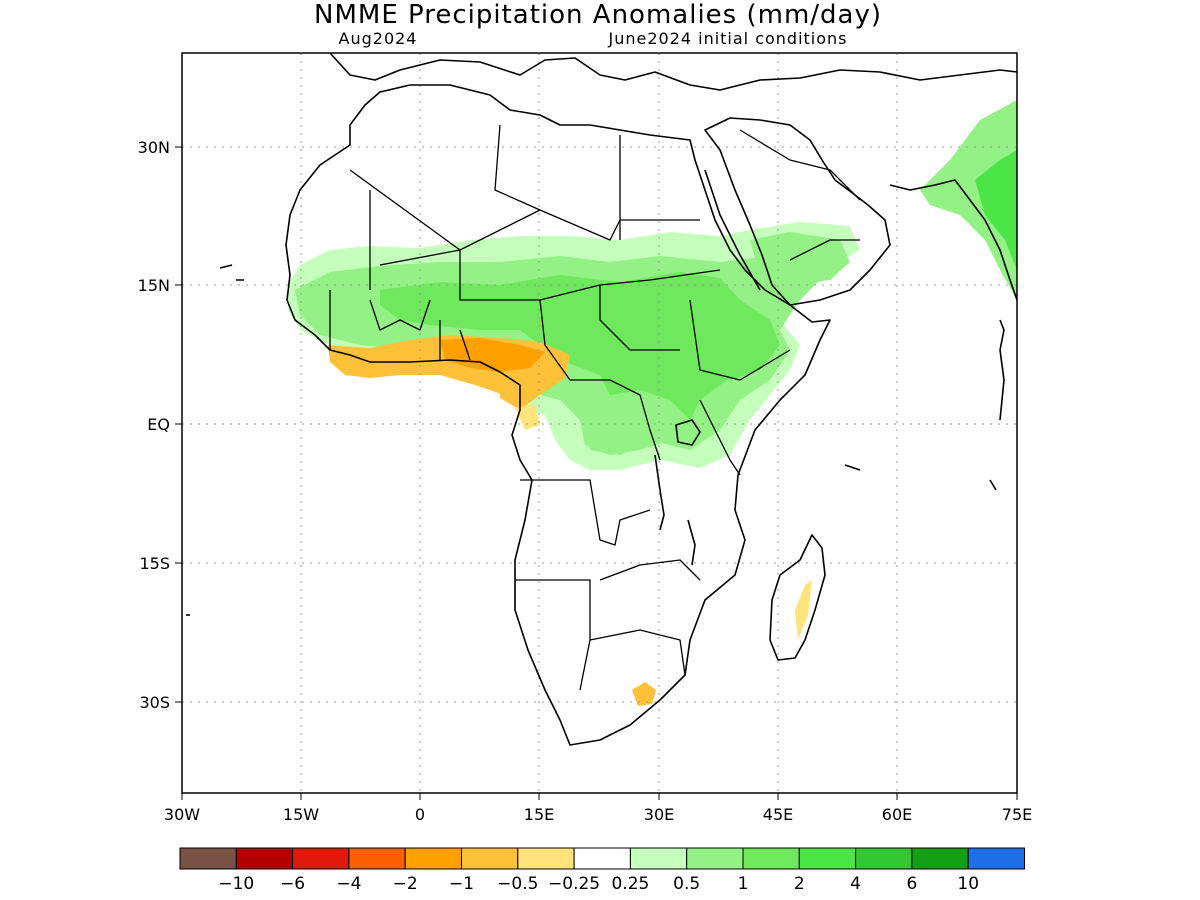 Image resolution: width=1200 pixels, height=900 pixels. What do you see at coordinates (557, 182) in the screenshot?
I see `border-libya-egypt` at bounding box center [557, 182].